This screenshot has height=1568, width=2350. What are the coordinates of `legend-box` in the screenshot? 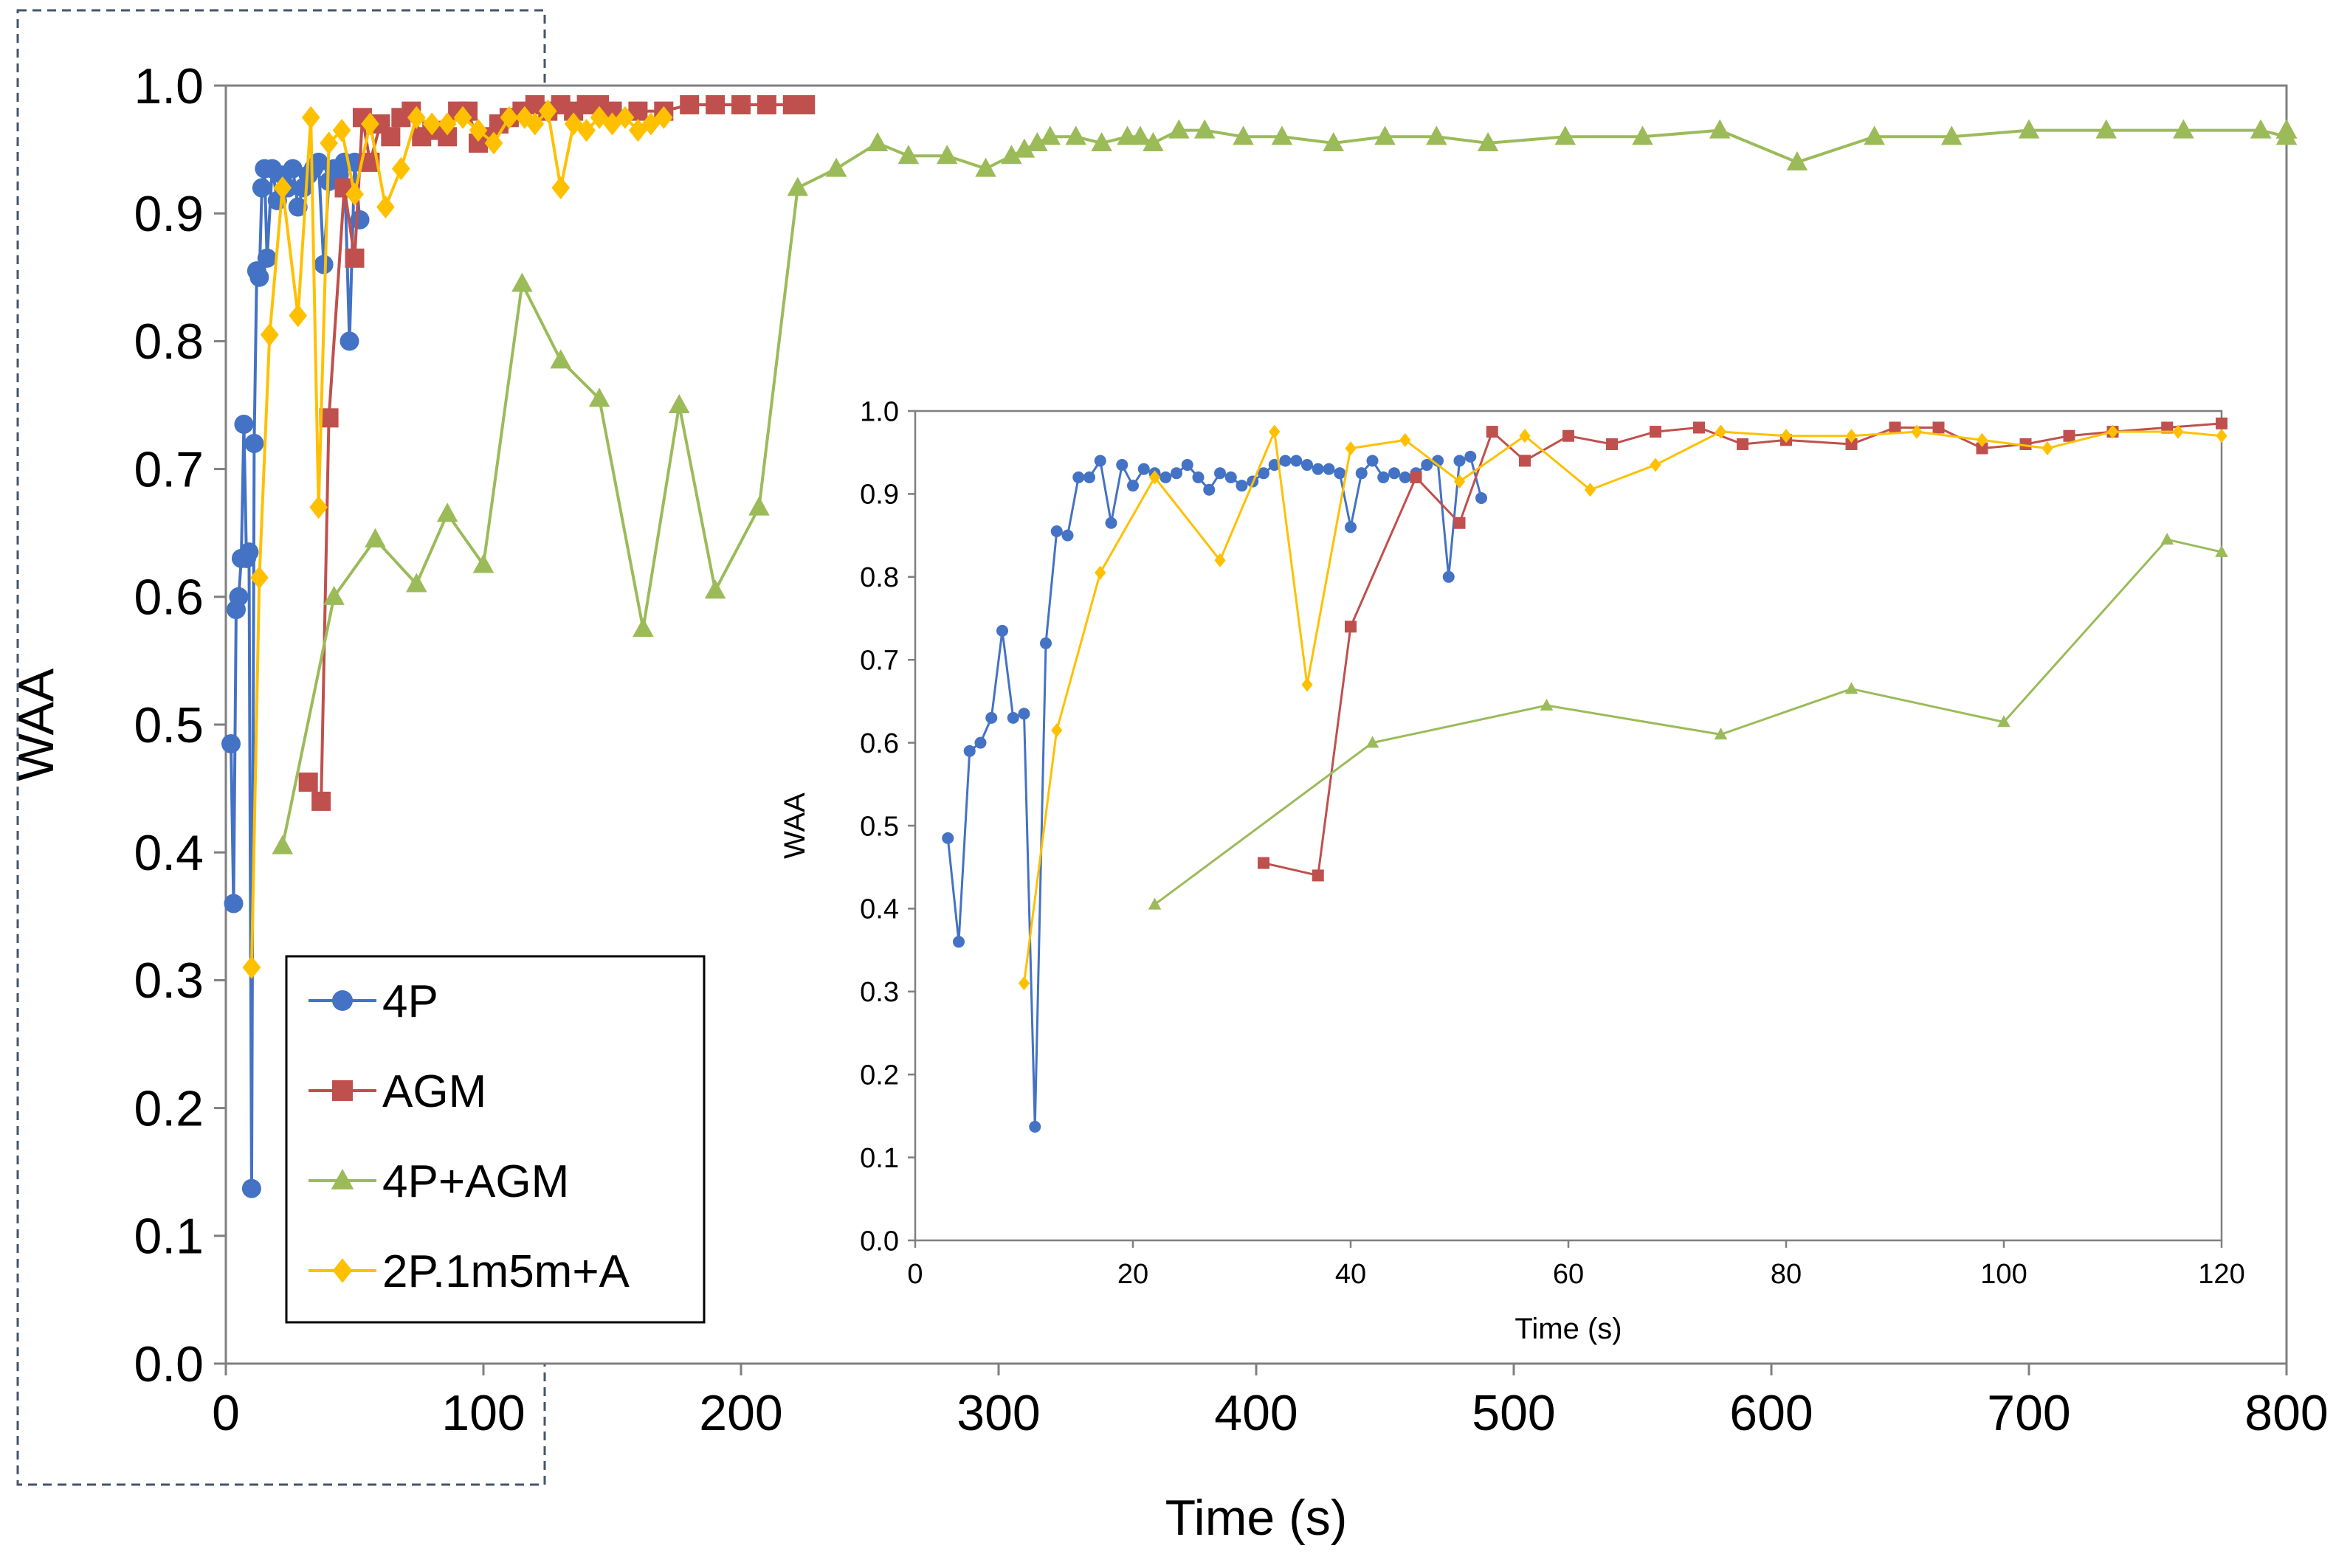 It's located at (495, 1139).